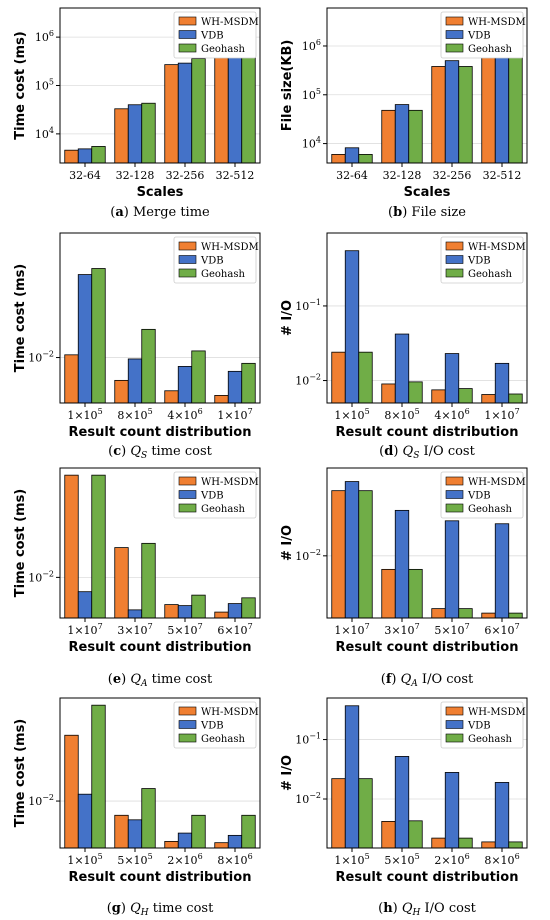  Describe the element at coordinates (287, 773) in the screenshot. I see `y-axis-label: # I/O` at that location.